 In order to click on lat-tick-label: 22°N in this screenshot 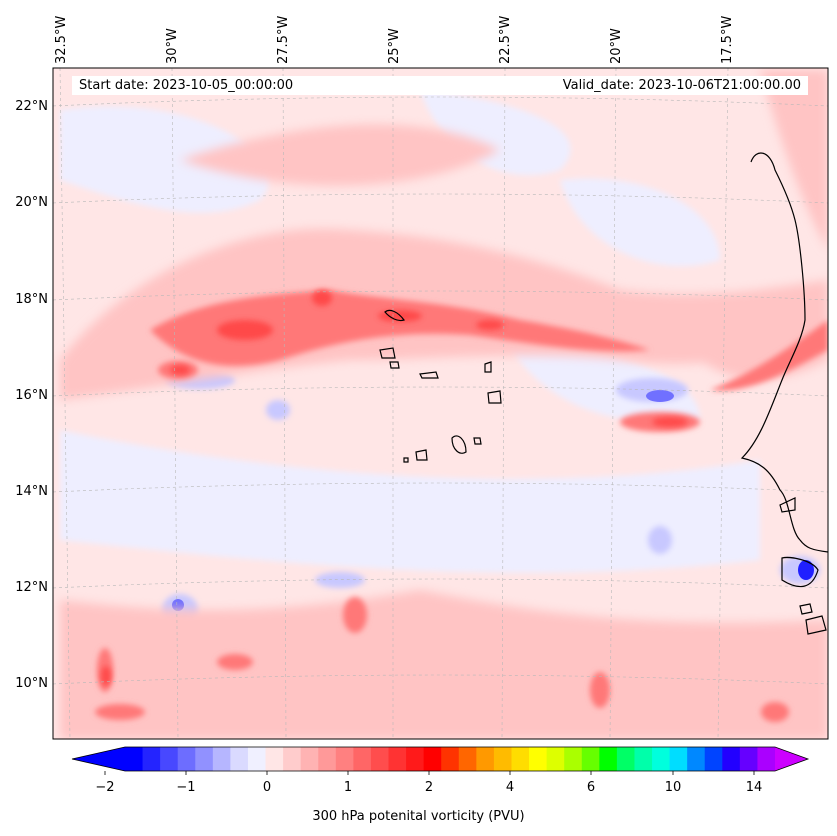, I will do `click(31, 106)`.